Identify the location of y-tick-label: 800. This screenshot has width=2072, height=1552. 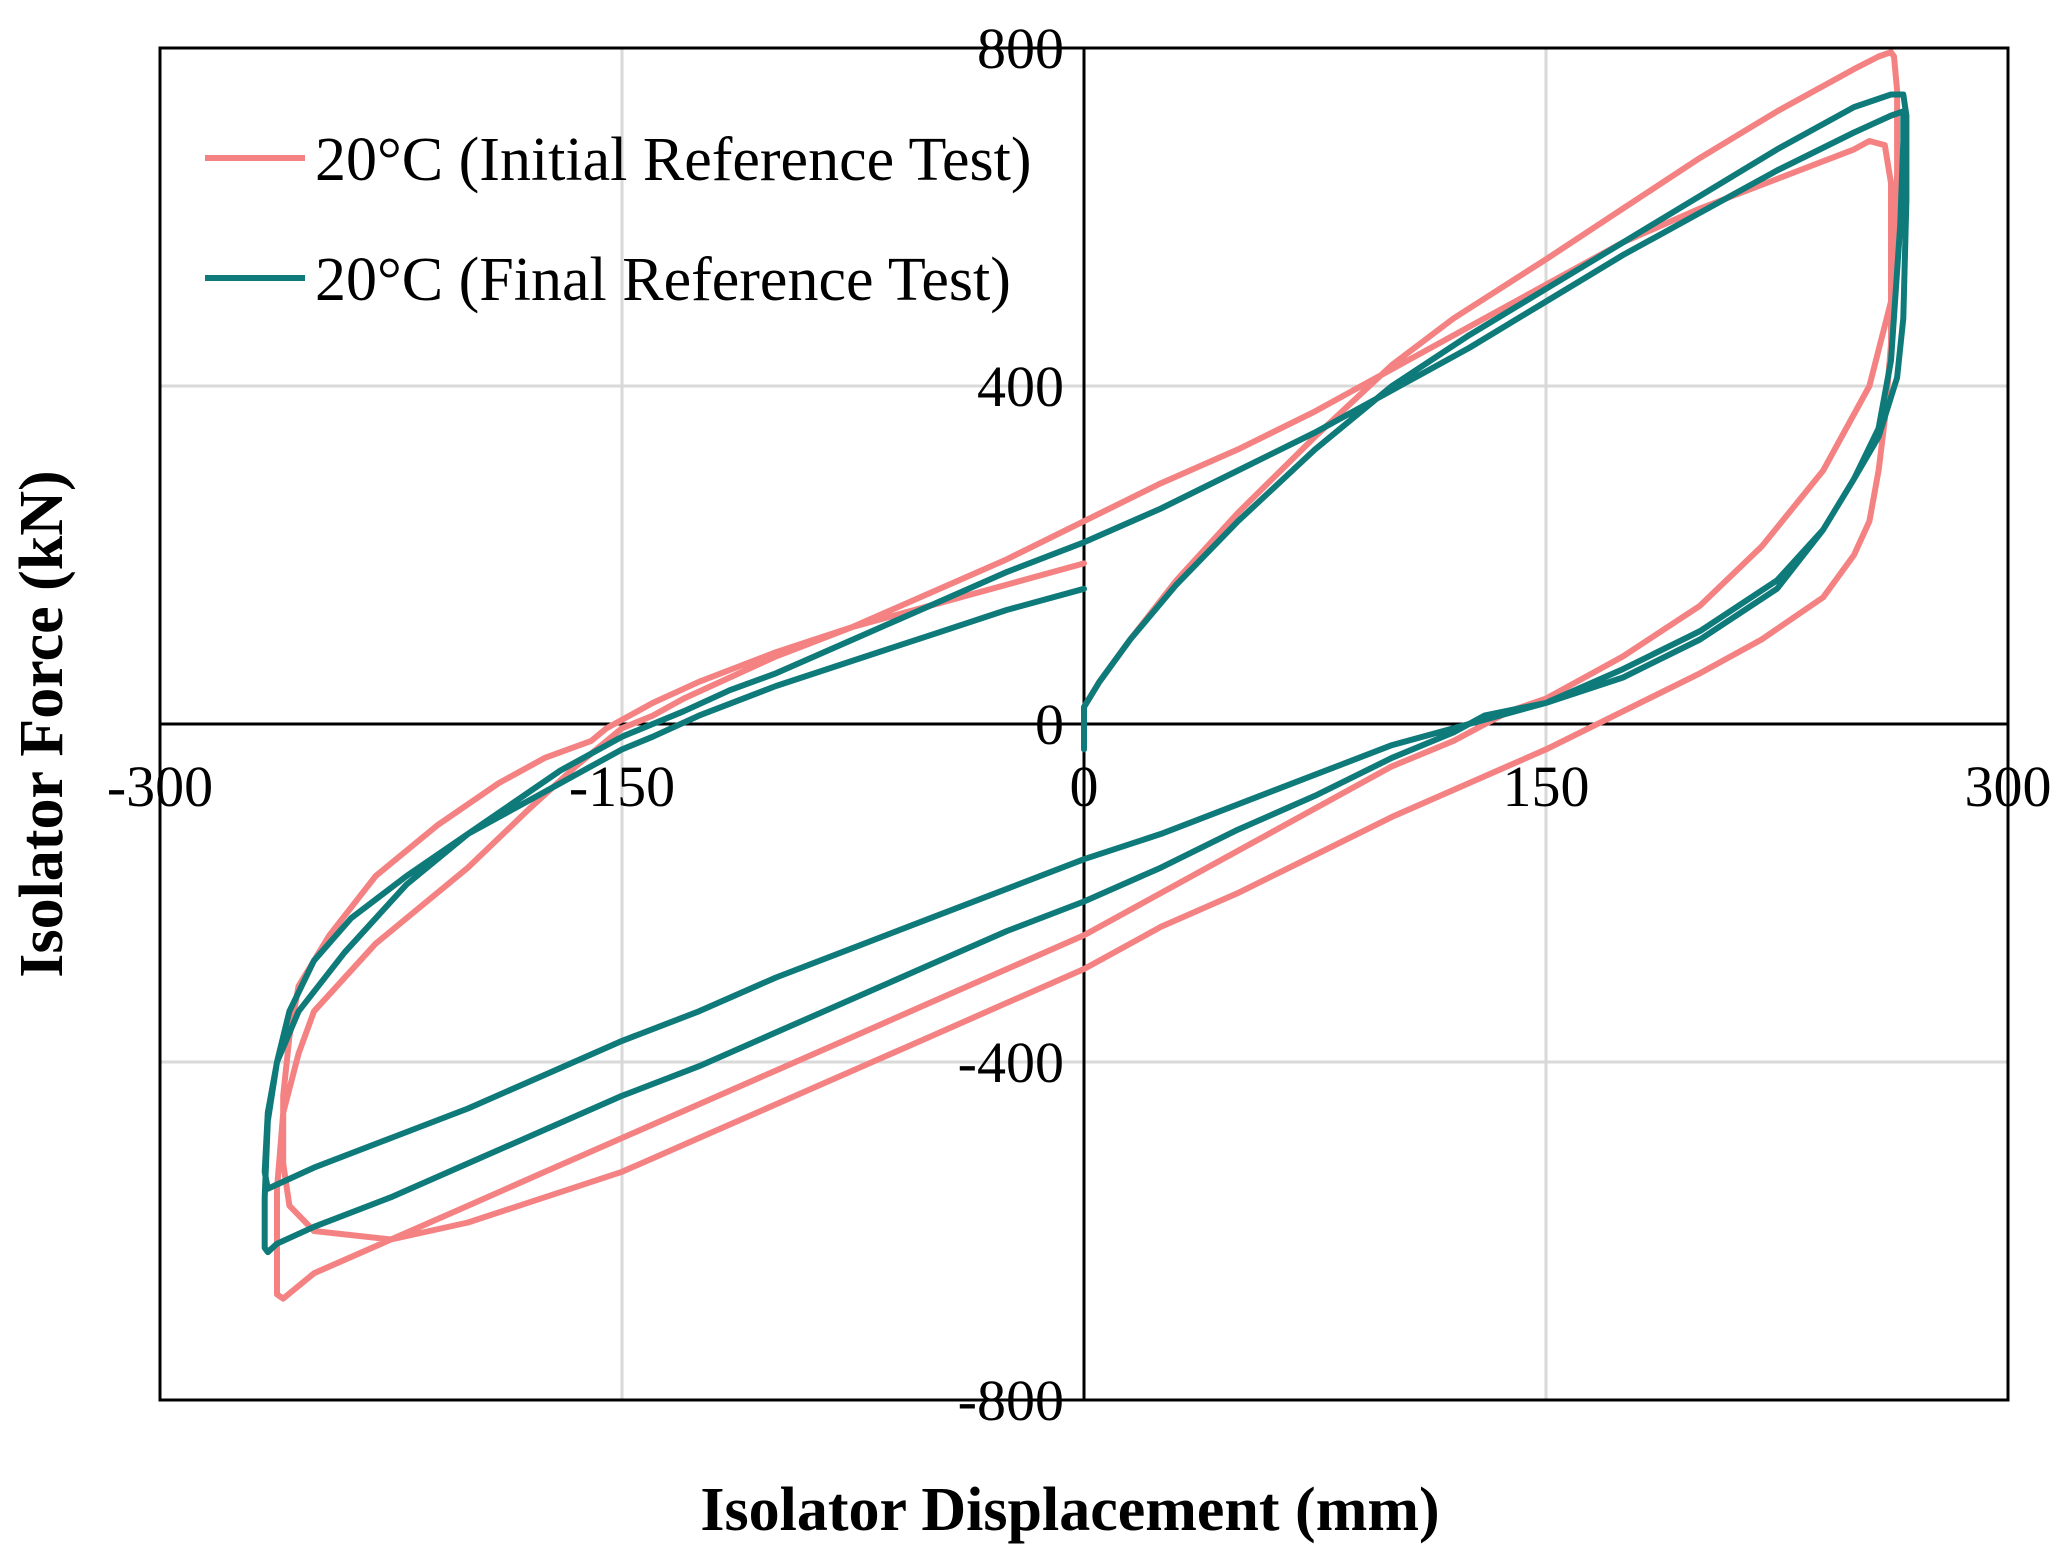
(1020, 48).